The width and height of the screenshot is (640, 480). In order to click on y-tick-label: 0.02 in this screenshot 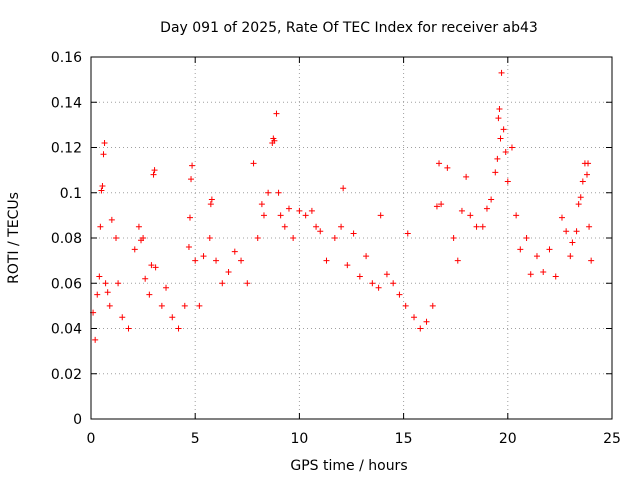, I will do `click(66, 375)`.